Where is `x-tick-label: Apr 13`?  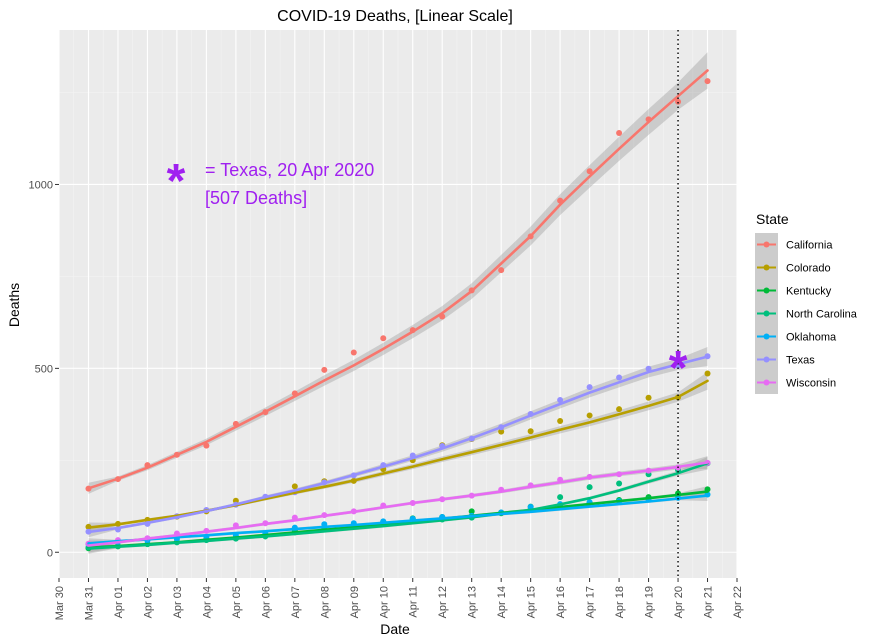
x-tick-label: Apr 13 is located at coordinates (473, 602).